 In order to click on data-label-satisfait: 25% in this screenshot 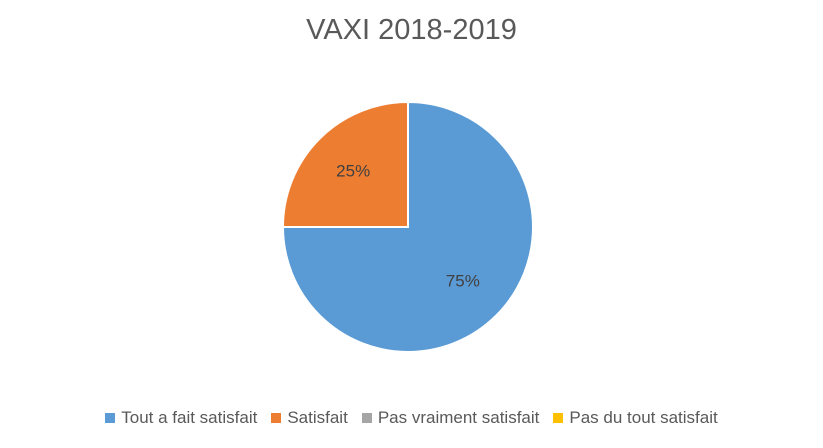, I will do `click(353, 171)`.